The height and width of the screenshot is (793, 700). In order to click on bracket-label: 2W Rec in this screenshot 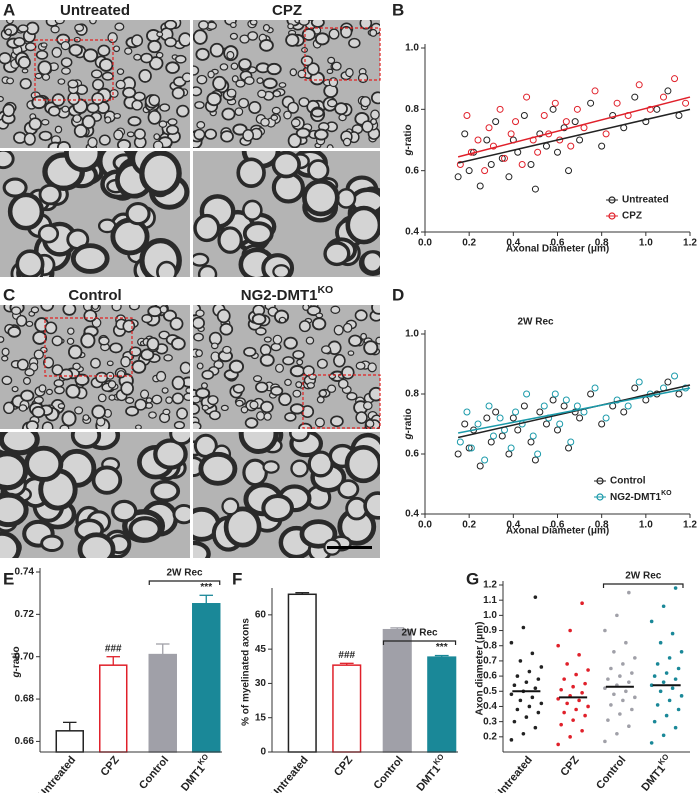, I will do `click(643, 576)`.